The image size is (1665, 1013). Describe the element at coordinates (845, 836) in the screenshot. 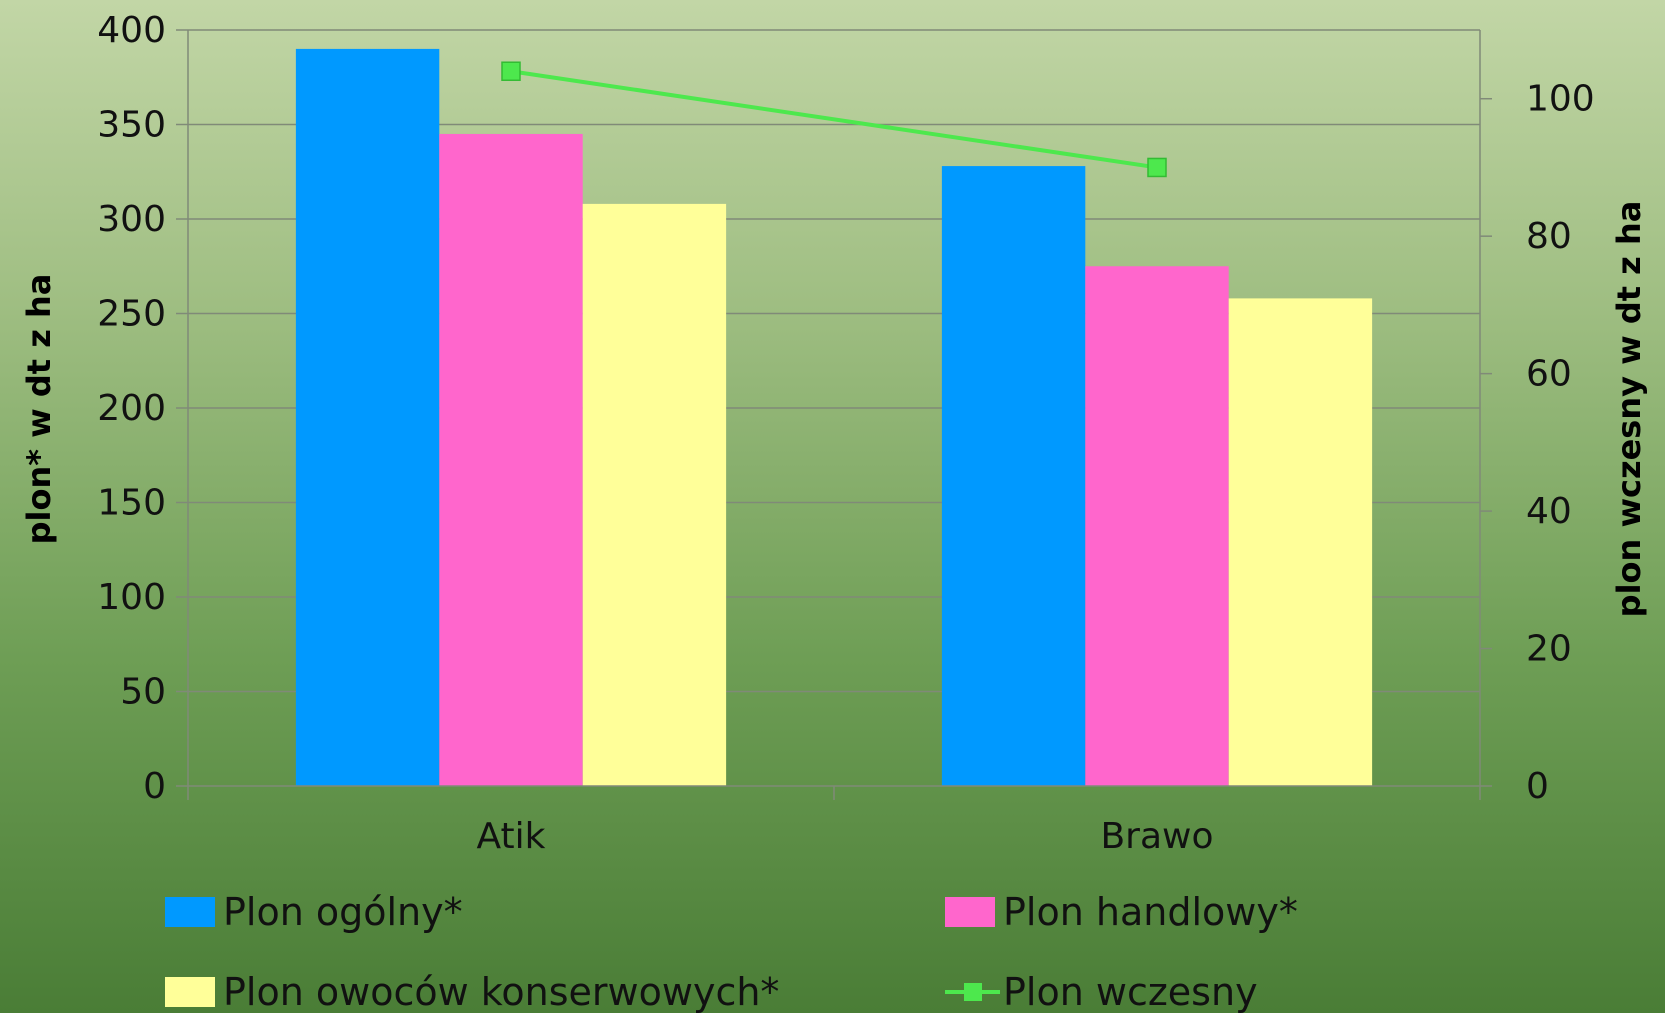

I see `category-labels: Atik Brawo` at that location.